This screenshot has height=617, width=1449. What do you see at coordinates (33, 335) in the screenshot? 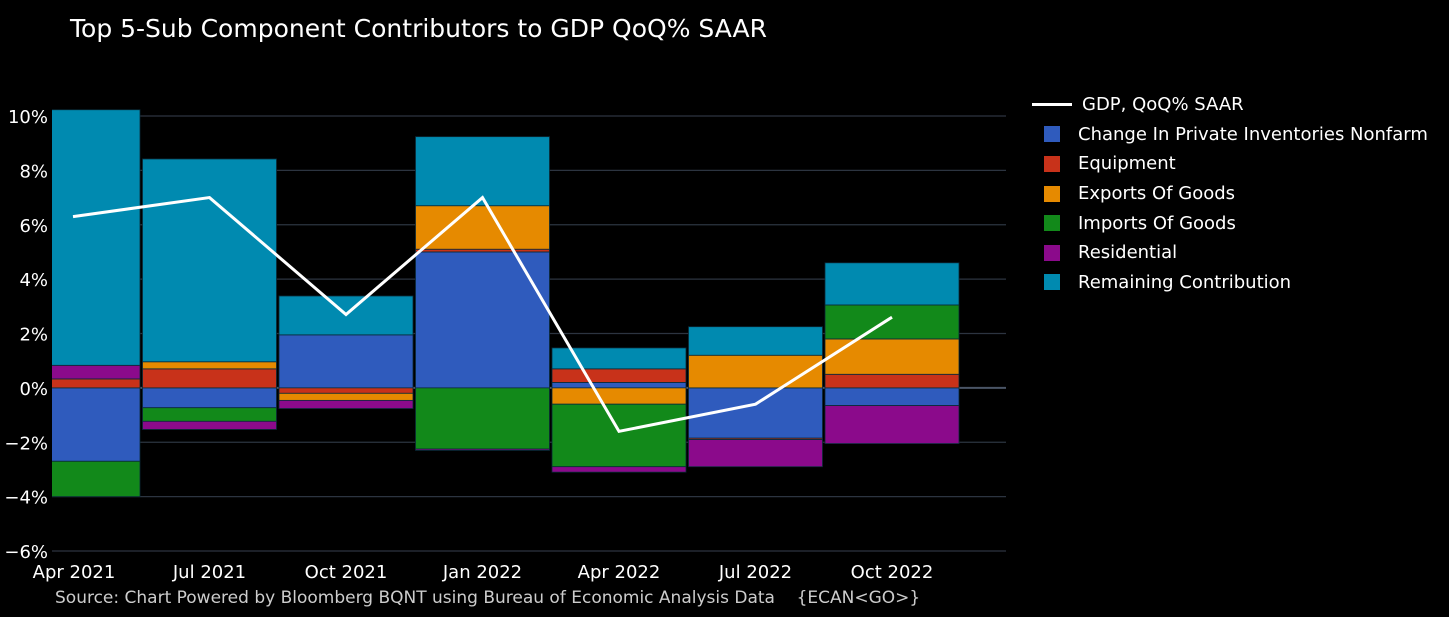
I see `y-tick-label: 2%` at bounding box center [33, 335].